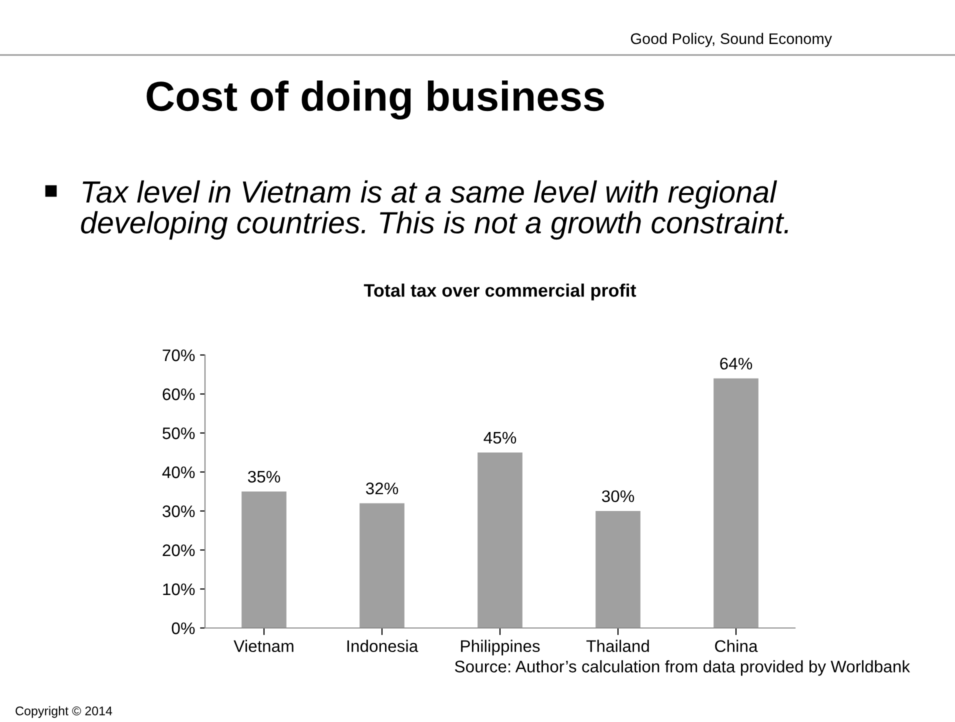 The image size is (955, 722). What do you see at coordinates (178, 355) in the screenshot?
I see `y-tick-label: 70%` at bounding box center [178, 355].